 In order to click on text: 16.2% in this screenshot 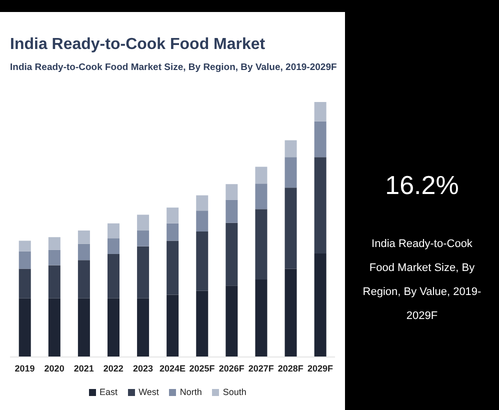, I will do `click(422, 185)`.